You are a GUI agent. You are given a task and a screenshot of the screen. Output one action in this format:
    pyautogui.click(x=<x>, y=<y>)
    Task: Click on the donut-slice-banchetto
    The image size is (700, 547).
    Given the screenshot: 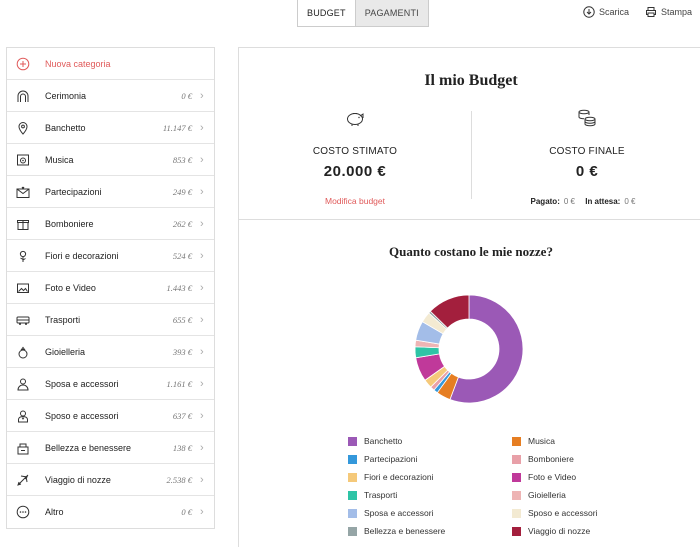 What is the action you would take?
    pyautogui.click(x=486, y=349)
    